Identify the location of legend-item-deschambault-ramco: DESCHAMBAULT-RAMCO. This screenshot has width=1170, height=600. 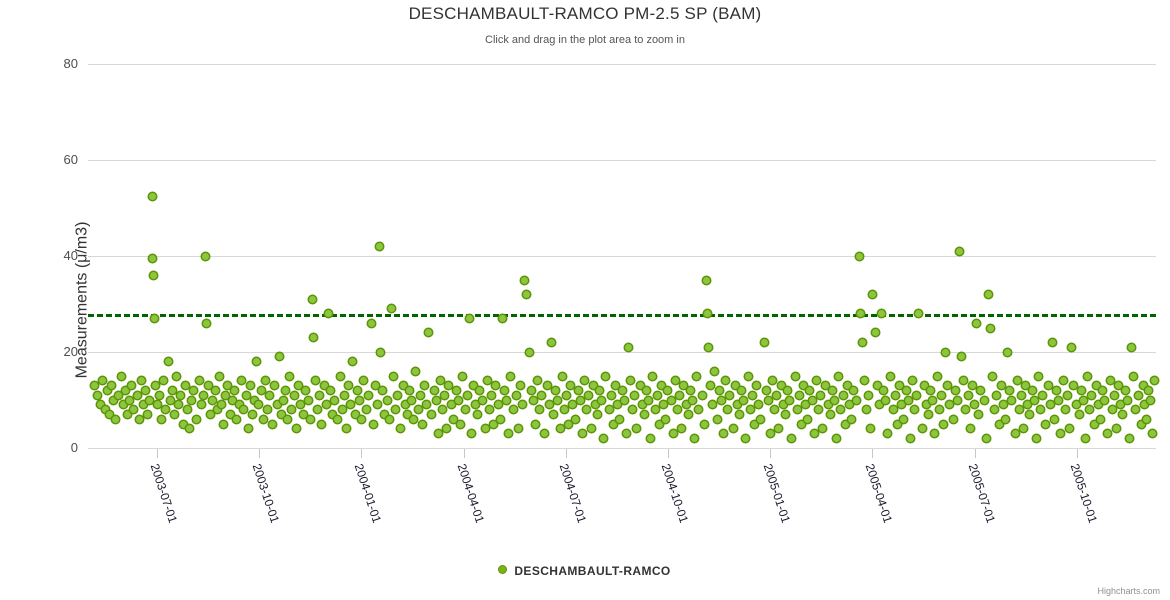
(584, 570).